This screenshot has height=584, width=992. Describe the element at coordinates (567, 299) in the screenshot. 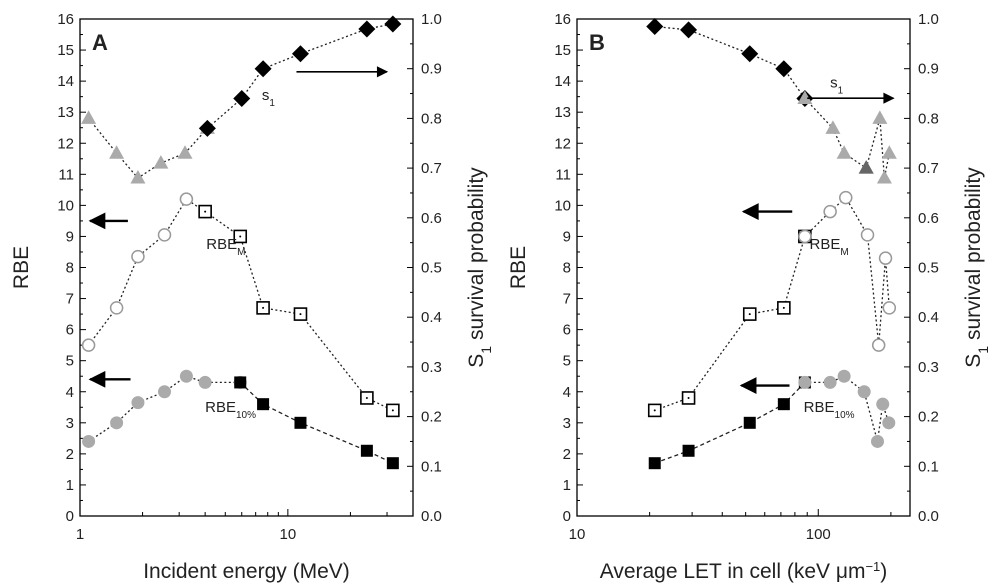

I see `y-tick-label: 7` at that location.